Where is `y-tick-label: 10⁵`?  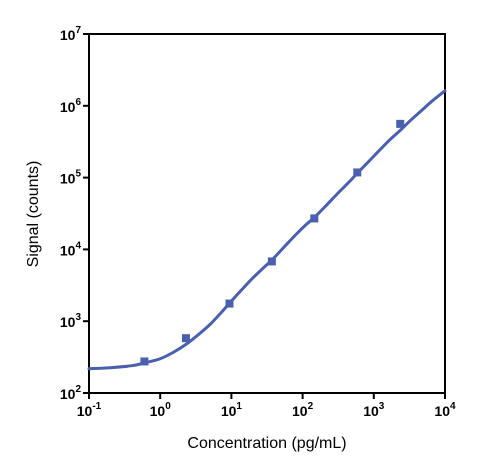 y-tick-label: 10⁵ is located at coordinates (71, 178).